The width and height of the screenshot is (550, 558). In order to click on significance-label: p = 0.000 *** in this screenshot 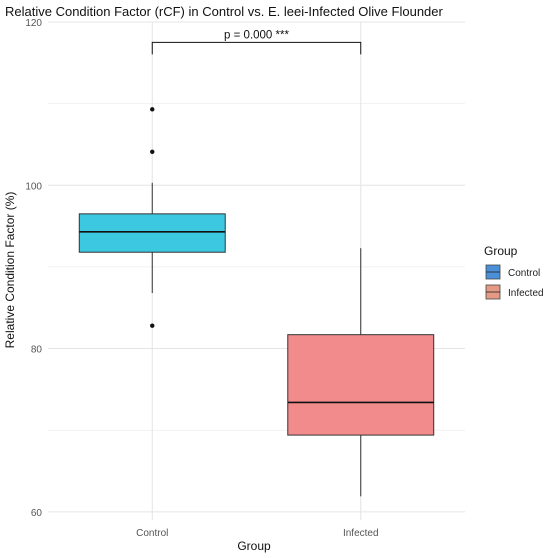, I will do `click(256, 35)`.